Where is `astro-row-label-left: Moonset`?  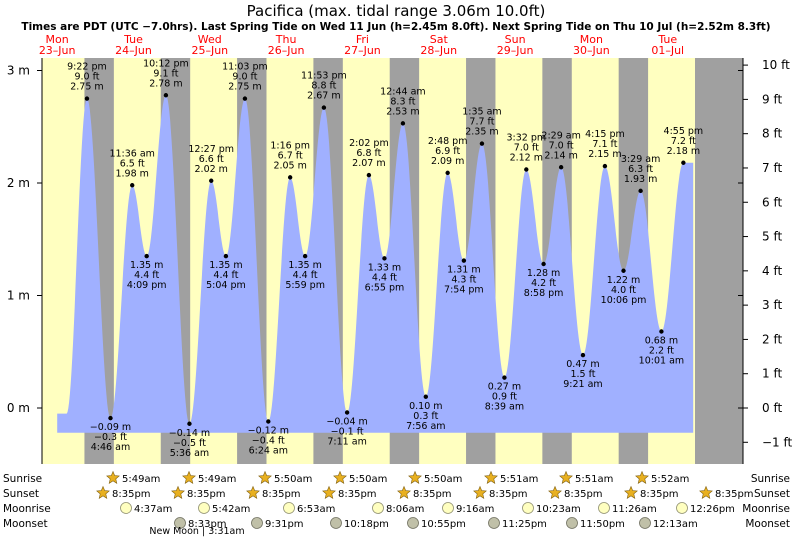 astro-row-label-left: Moonset is located at coordinates (25, 524).